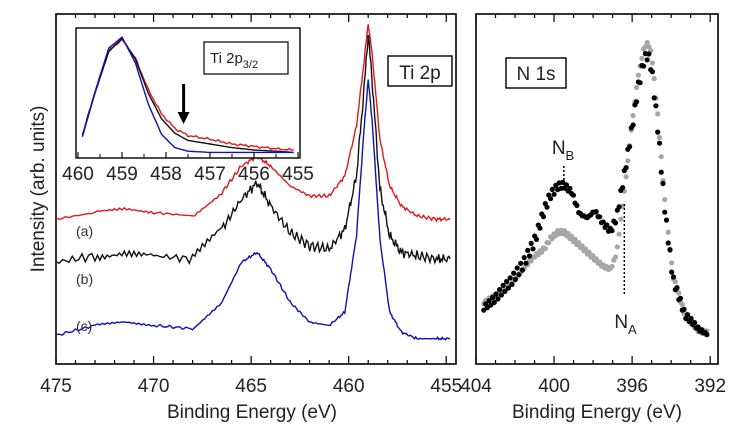 This screenshot has height=436, width=747. Describe the element at coordinates (254, 174) in the screenshot. I see `inset-x-tick-label: 456` at that location.